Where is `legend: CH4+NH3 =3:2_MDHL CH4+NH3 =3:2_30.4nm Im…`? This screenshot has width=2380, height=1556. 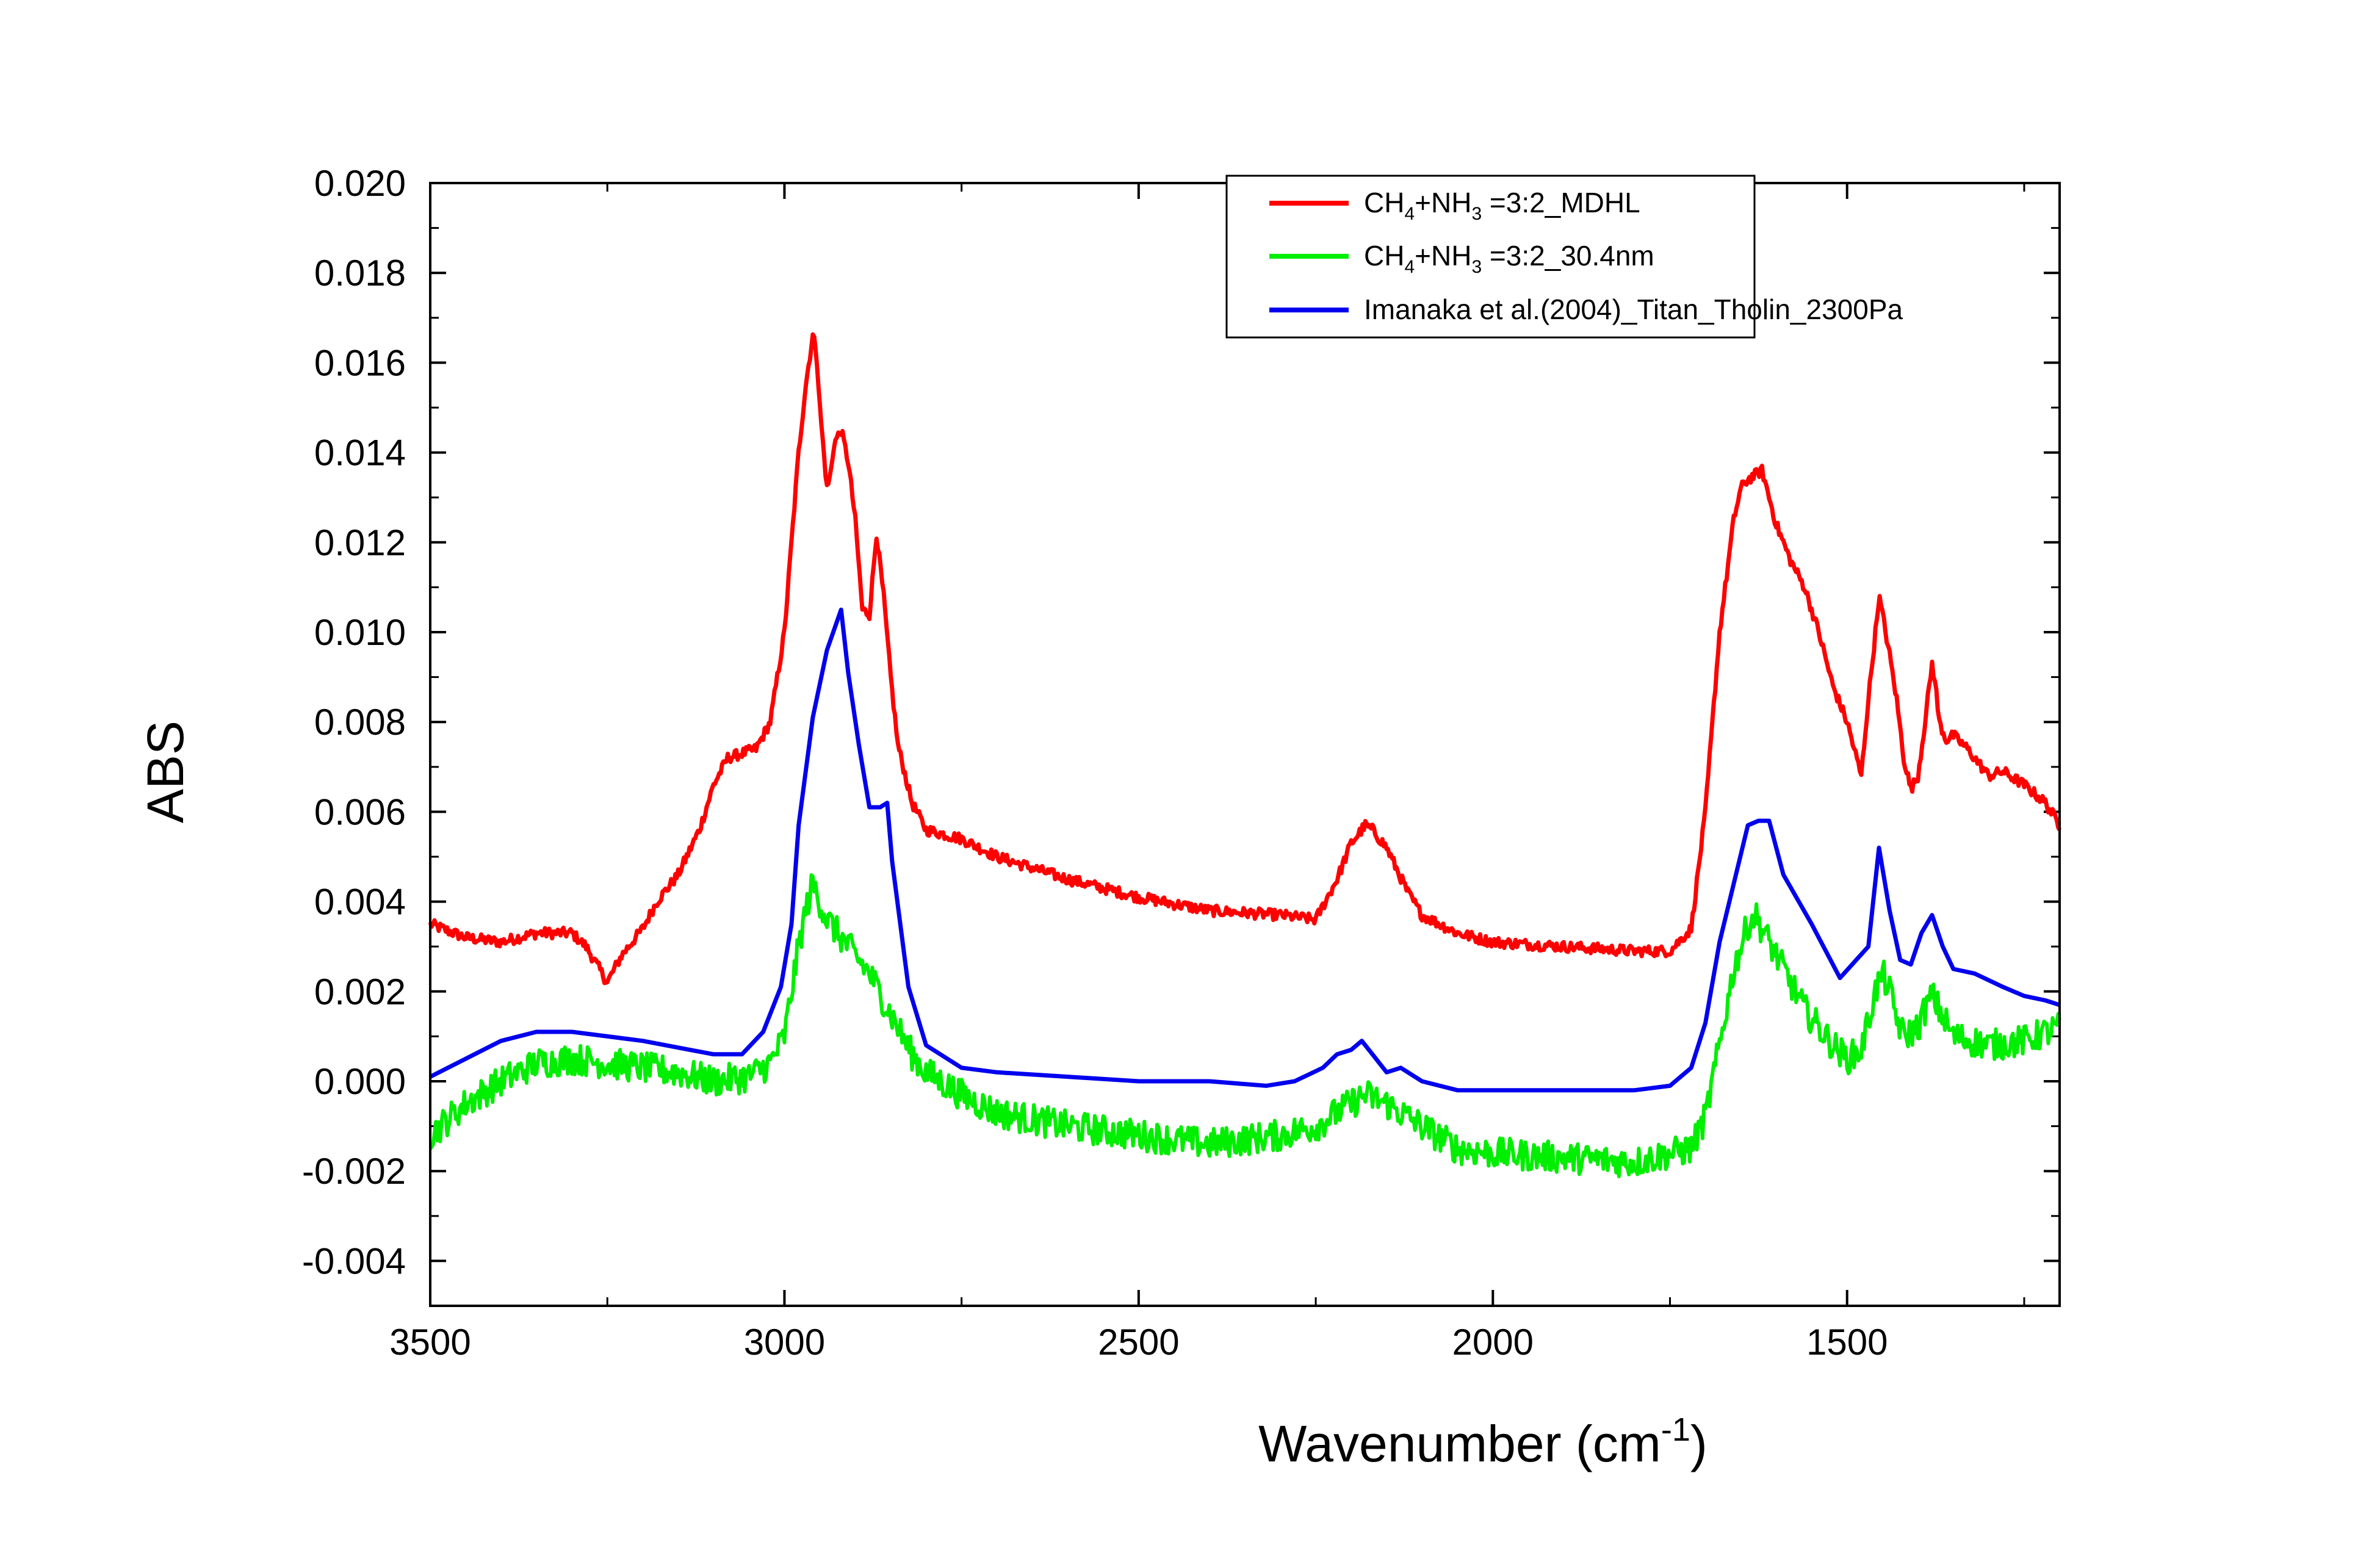
legend: CH4+NH3 =3:2_MDHL CH4+NH3 =3:2_30.4nm Im… is located at coordinates (1564, 257).